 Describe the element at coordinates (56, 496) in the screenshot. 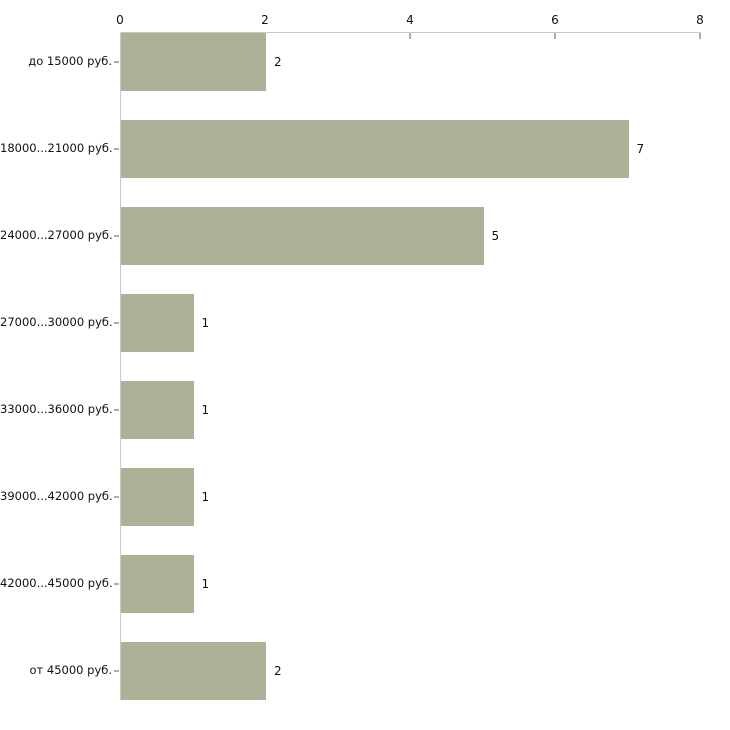

I see `category-label: 39000...42000 руб.` at that location.